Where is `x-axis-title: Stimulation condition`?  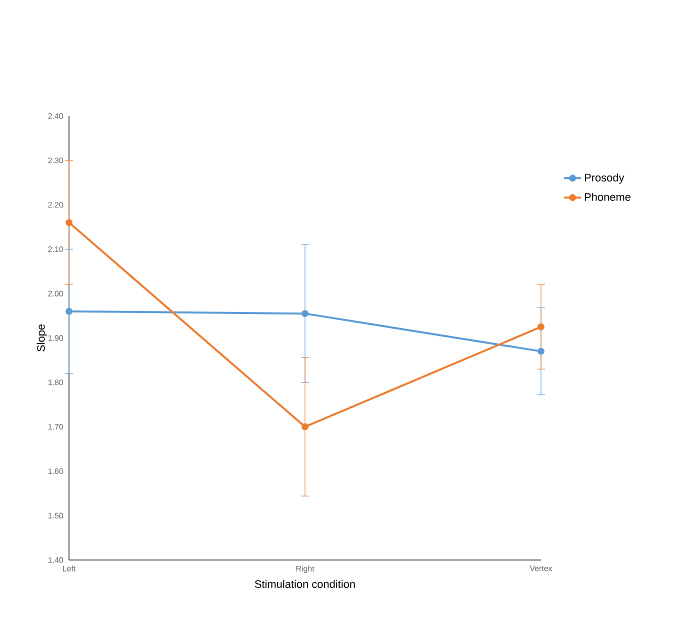 x-axis-title: Stimulation condition is located at coordinates (304, 584).